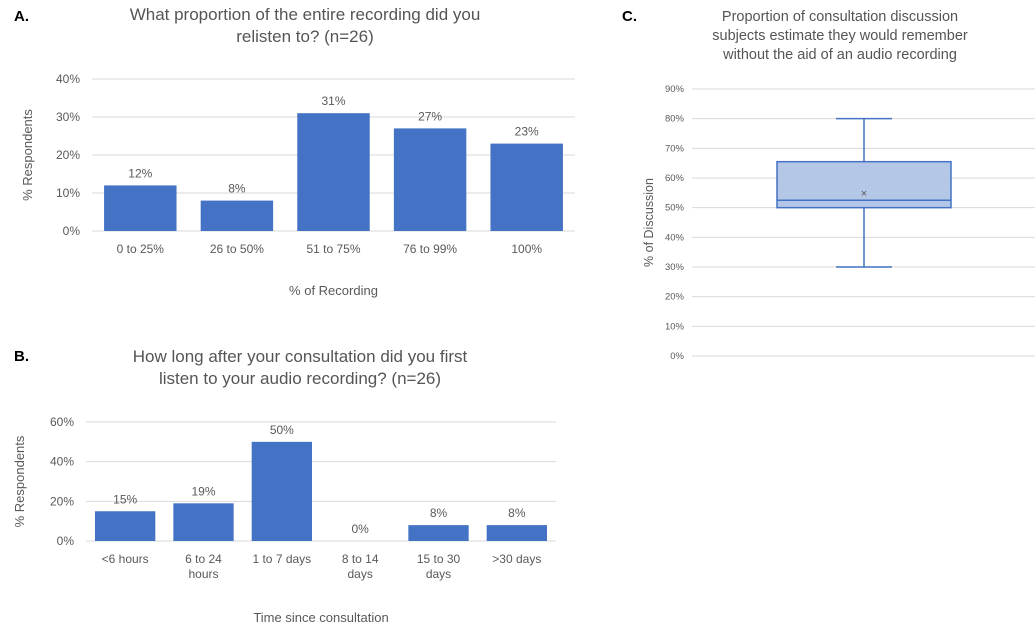  What do you see at coordinates (675, 208) in the screenshot?
I see `chart-c-y-tick-label: 50%` at bounding box center [675, 208].